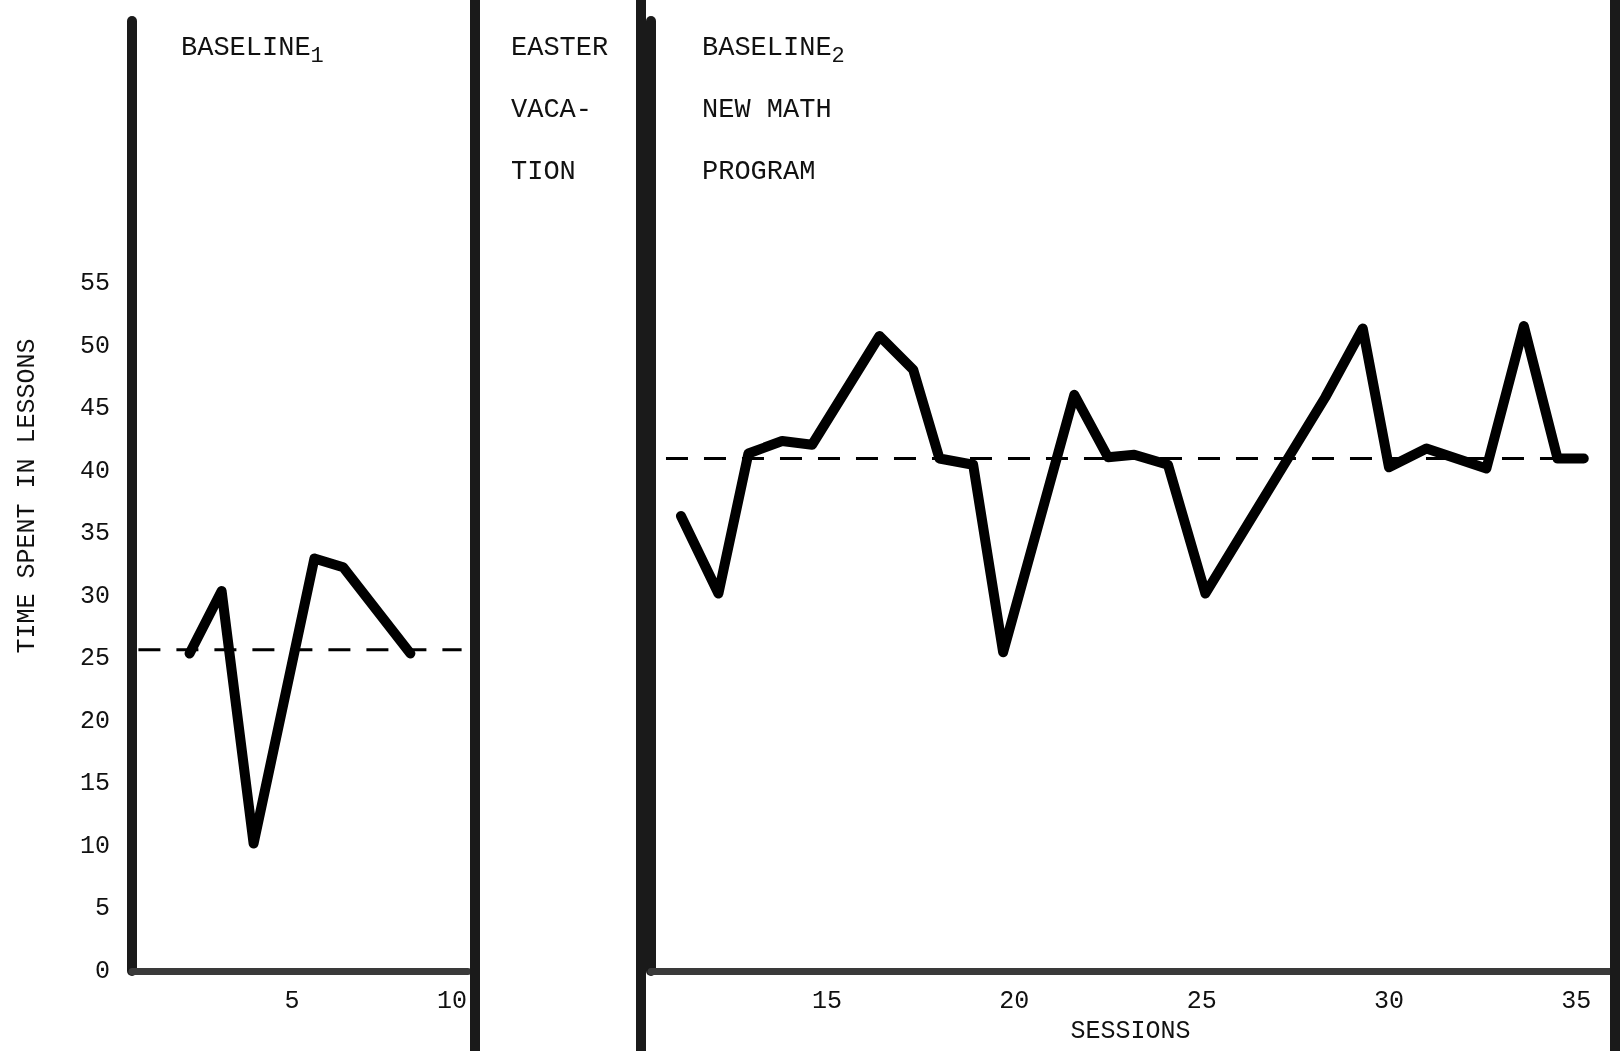  I want to click on x-tick-label: 35, so click(1576, 1001).